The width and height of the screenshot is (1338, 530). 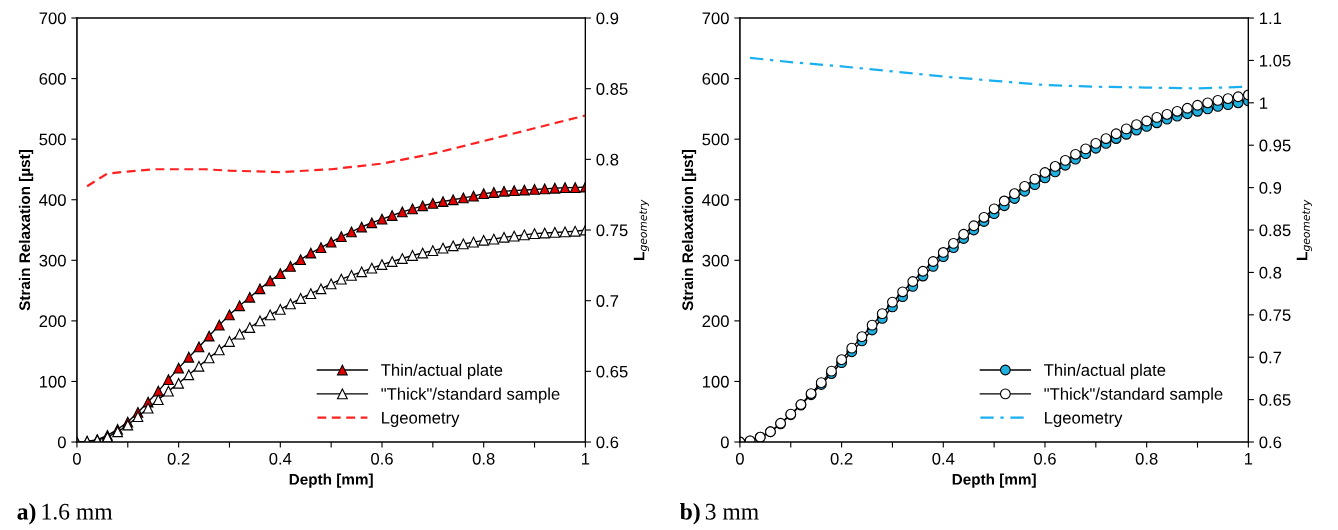 What do you see at coordinates (65, 514) in the screenshot?
I see `text: a) 1.6 mm` at bounding box center [65, 514].